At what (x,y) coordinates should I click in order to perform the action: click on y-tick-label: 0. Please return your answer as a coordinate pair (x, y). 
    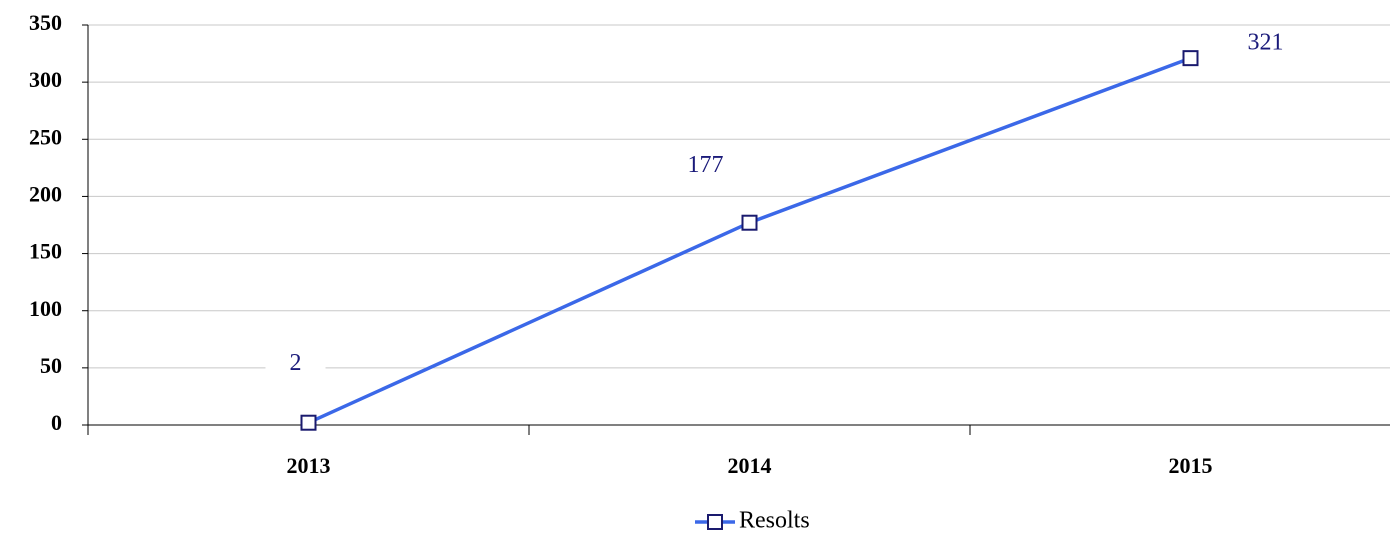
    Looking at the image, I should click on (56, 422).